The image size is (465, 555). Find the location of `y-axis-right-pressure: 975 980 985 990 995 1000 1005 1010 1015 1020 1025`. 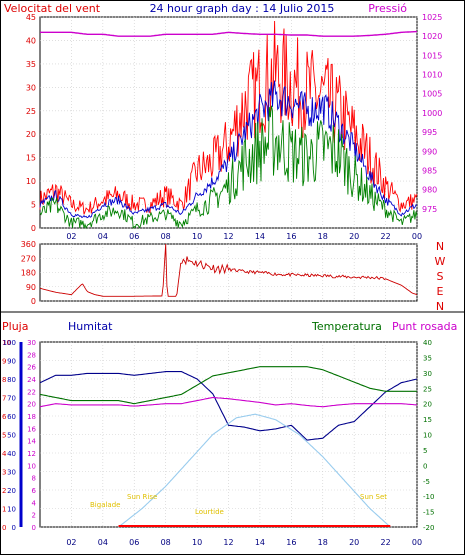

y-axis-right-pressure: 975 980 985 990 995 1000 1005 1010 1015 1020 1025 is located at coordinates (432, 113).